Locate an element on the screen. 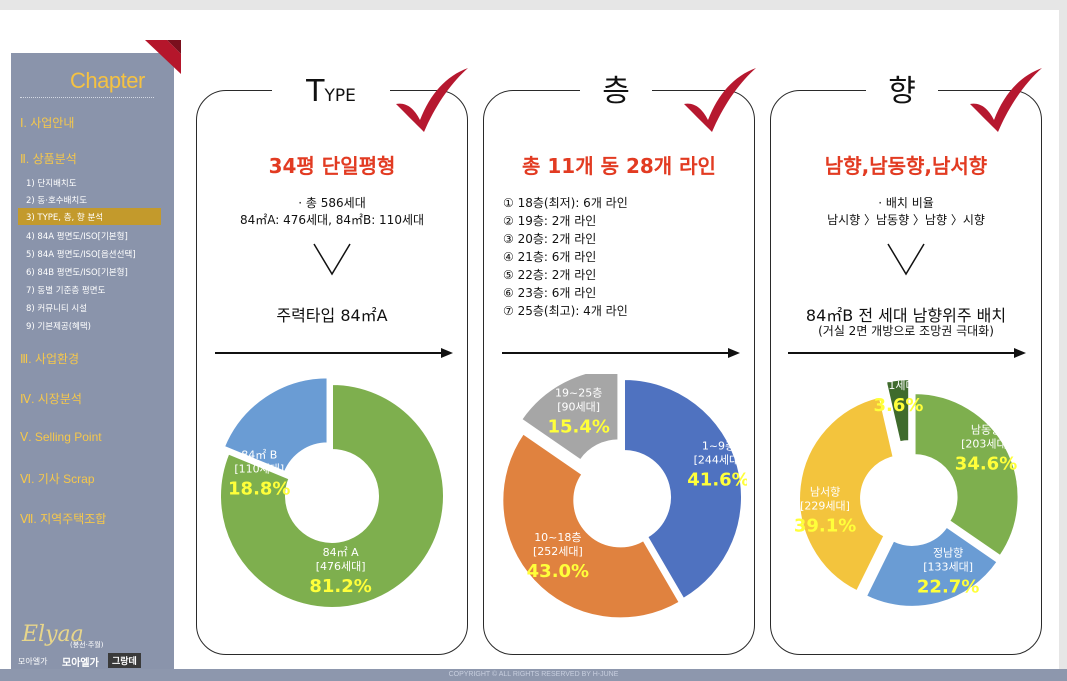 The width and height of the screenshot is (1067, 681). slice-unit-label: [203세대] is located at coordinates (986, 444).